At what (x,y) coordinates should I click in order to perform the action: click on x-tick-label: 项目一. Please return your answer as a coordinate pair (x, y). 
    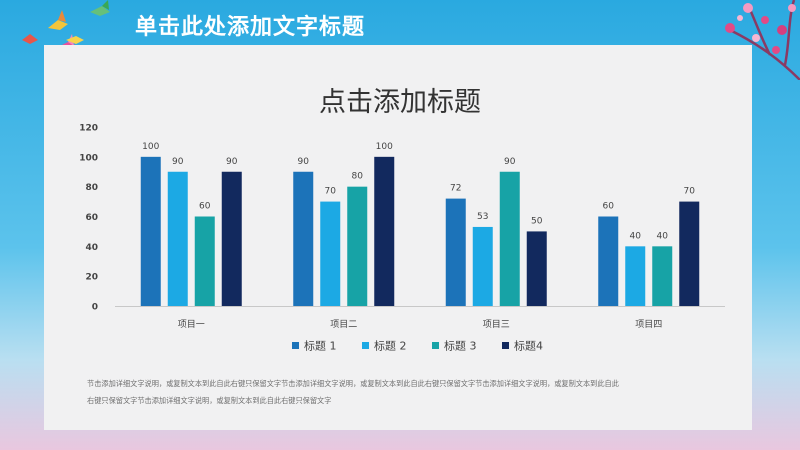
    Looking at the image, I should click on (191, 324).